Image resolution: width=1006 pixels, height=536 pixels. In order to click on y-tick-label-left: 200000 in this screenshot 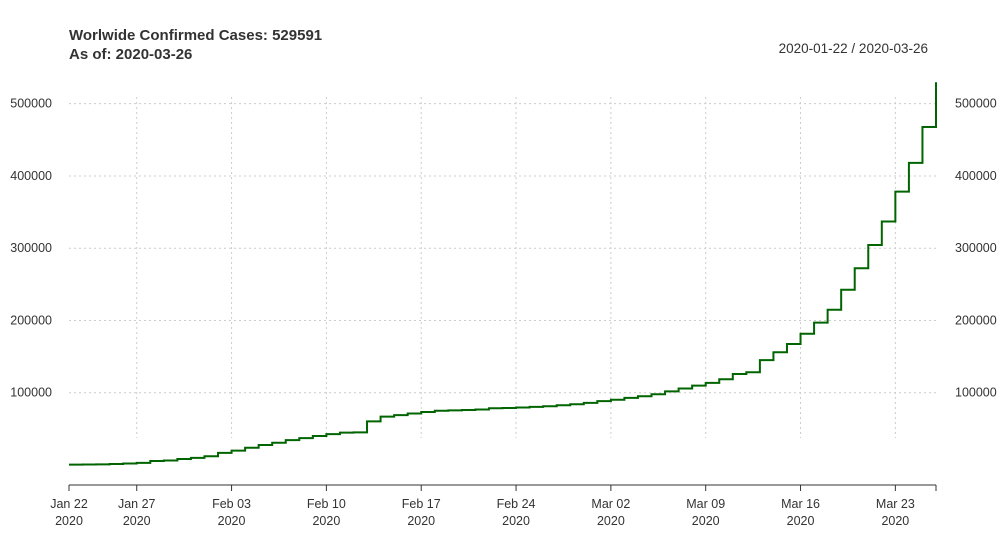, I will do `click(31, 320)`.